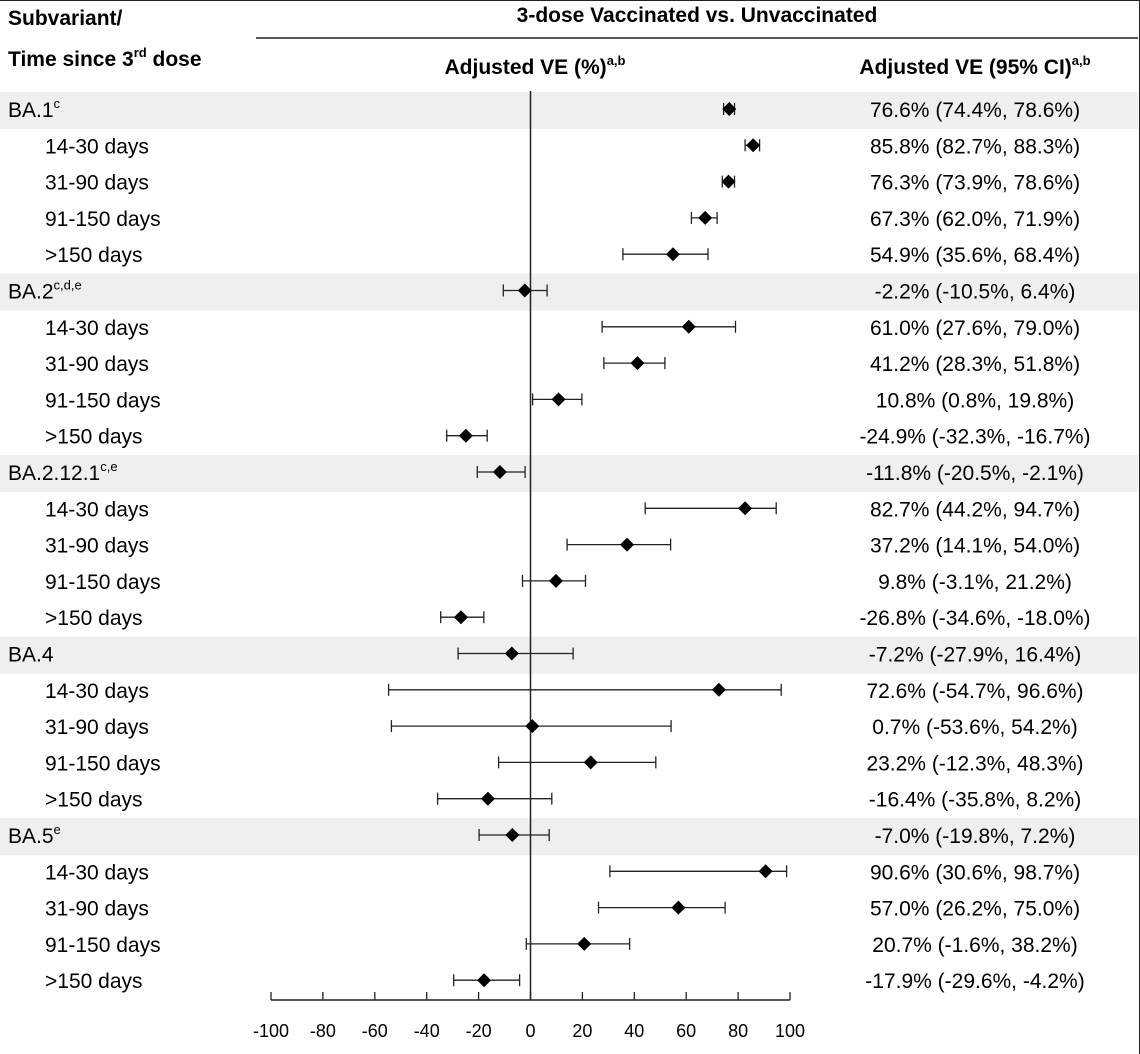  Describe the element at coordinates (529, 1016) in the screenshot. I see `x-axis: -100 -80 -60 -40 -20 0 20 40 60 80 100` at that location.